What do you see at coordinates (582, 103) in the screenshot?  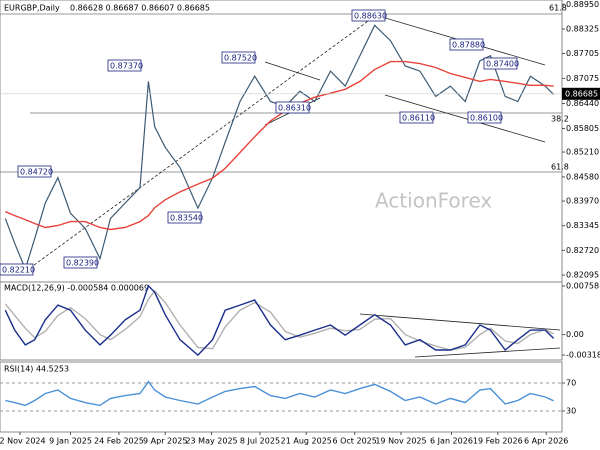 I see `y-tick-label: 0.86440` at bounding box center [582, 103].